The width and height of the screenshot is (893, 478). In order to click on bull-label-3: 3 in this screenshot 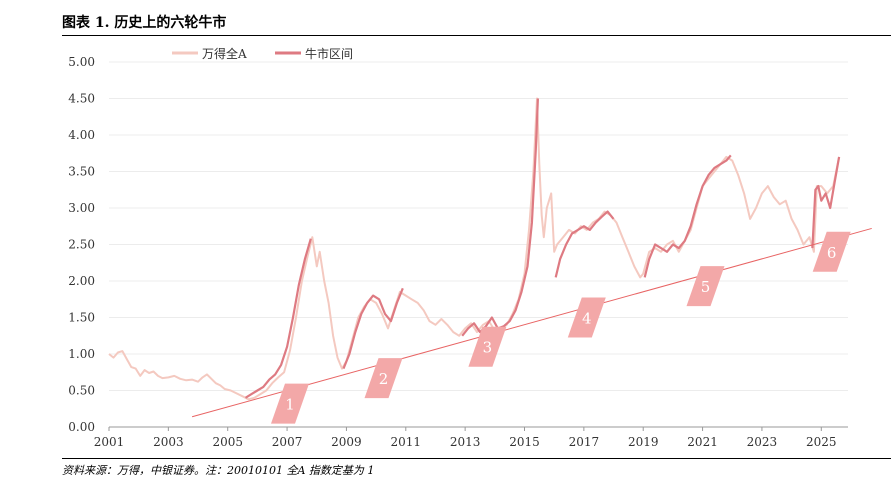, I will do `click(488, 348)`.